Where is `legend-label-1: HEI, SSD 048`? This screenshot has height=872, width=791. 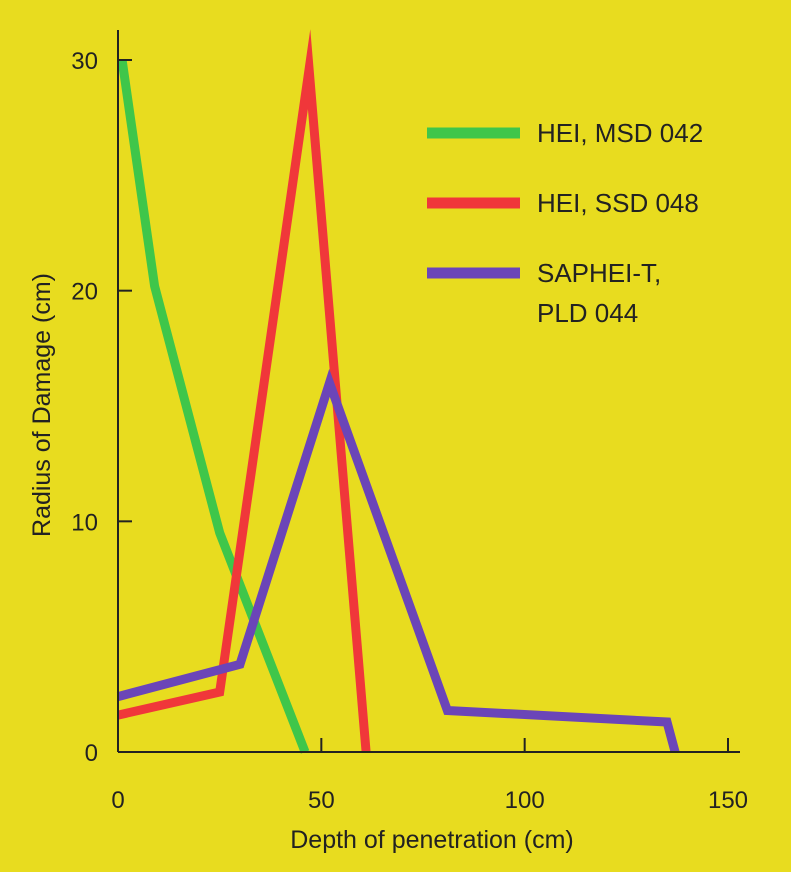
legend-label-1: HEI, SSD 048 is located at coordinates (618, 203).